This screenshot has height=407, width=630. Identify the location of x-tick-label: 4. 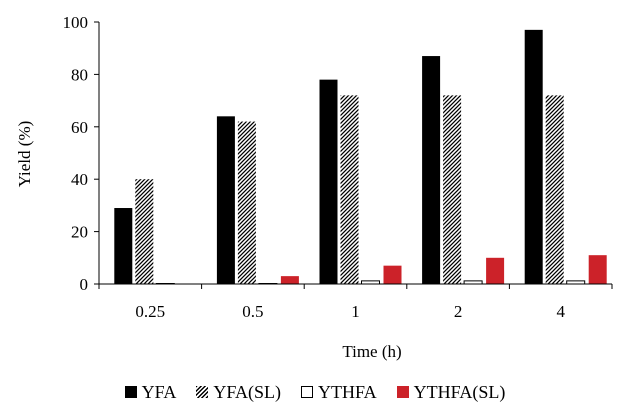
(560, 311).